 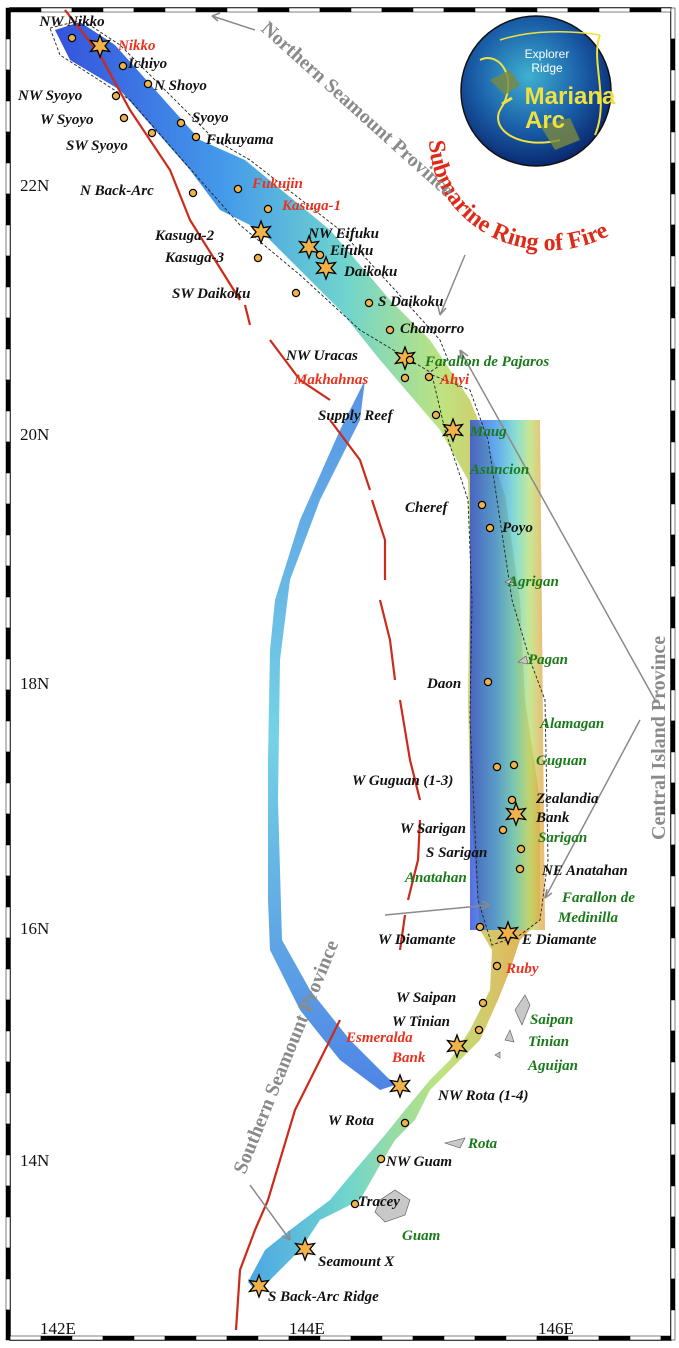 What do you see at coordinates (570, 96) in the screenshot?
I see `inset-label-mariana-1: Mariana` at bounding box center [570, 96].